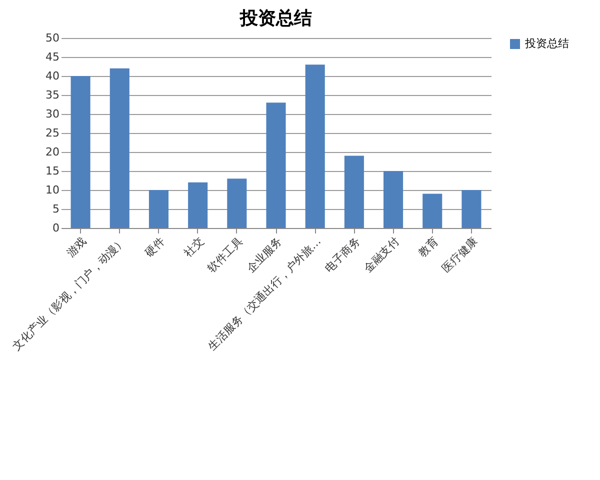 The height and width of the screenshot is (480, 600). Describe the element at coordinates (381, 255) in the screenshot. I see `x-tick-label: 金融支付` at that location.